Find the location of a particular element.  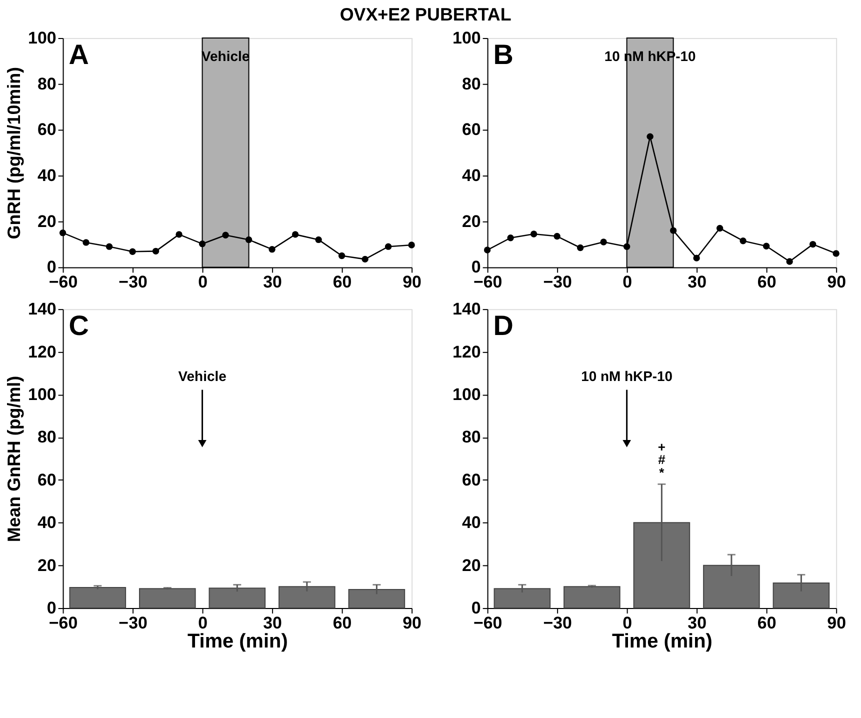

annotation: Vehicle is located at coordinates (202, 376).